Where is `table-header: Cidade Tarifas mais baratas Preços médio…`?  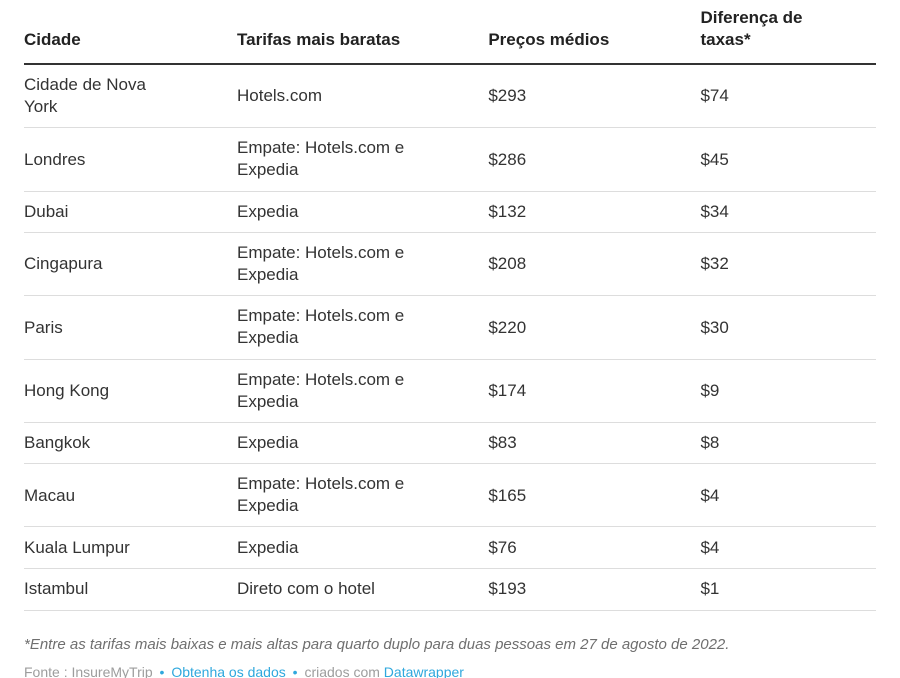 table-header: Cidade Tarifas mais baratas Preços médio… is located at coordinates (450, 34).